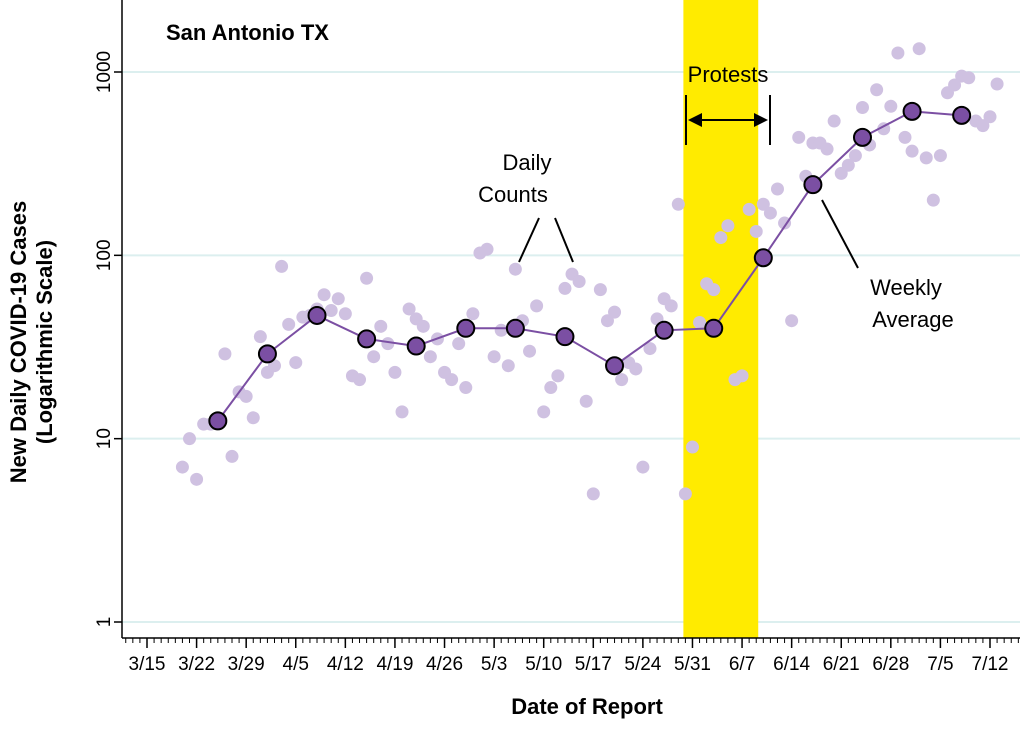 The image size is (1023, 732). I want to click on y-tick-label: 1000, so click(104, 72).